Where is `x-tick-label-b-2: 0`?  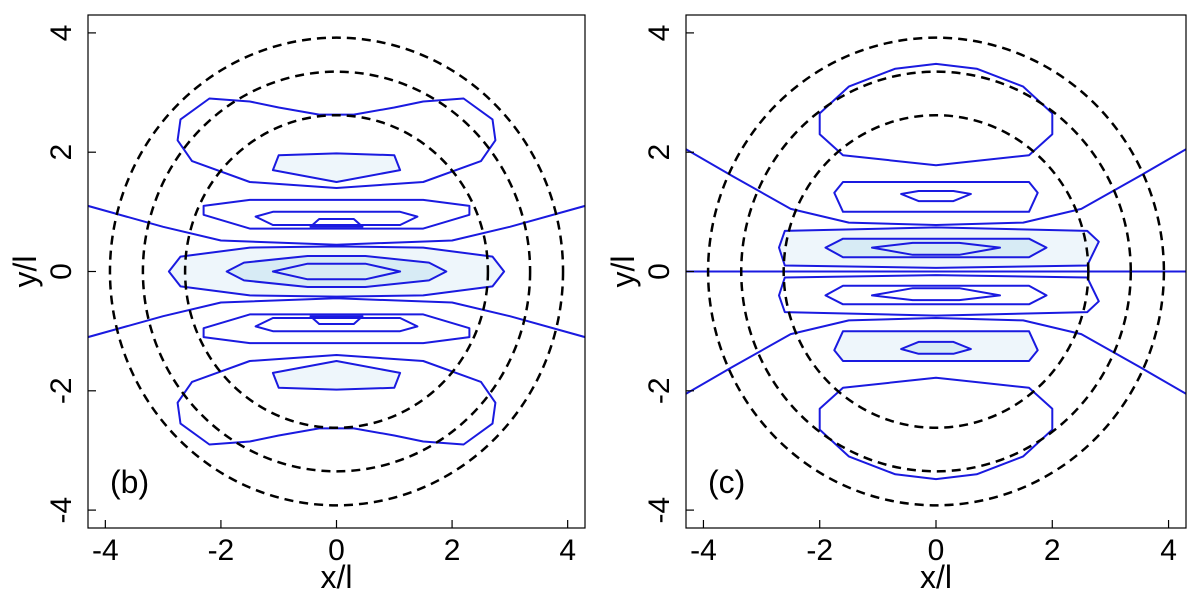 x-tick-label-b-2: 0 is located at coordinates (336, 550).